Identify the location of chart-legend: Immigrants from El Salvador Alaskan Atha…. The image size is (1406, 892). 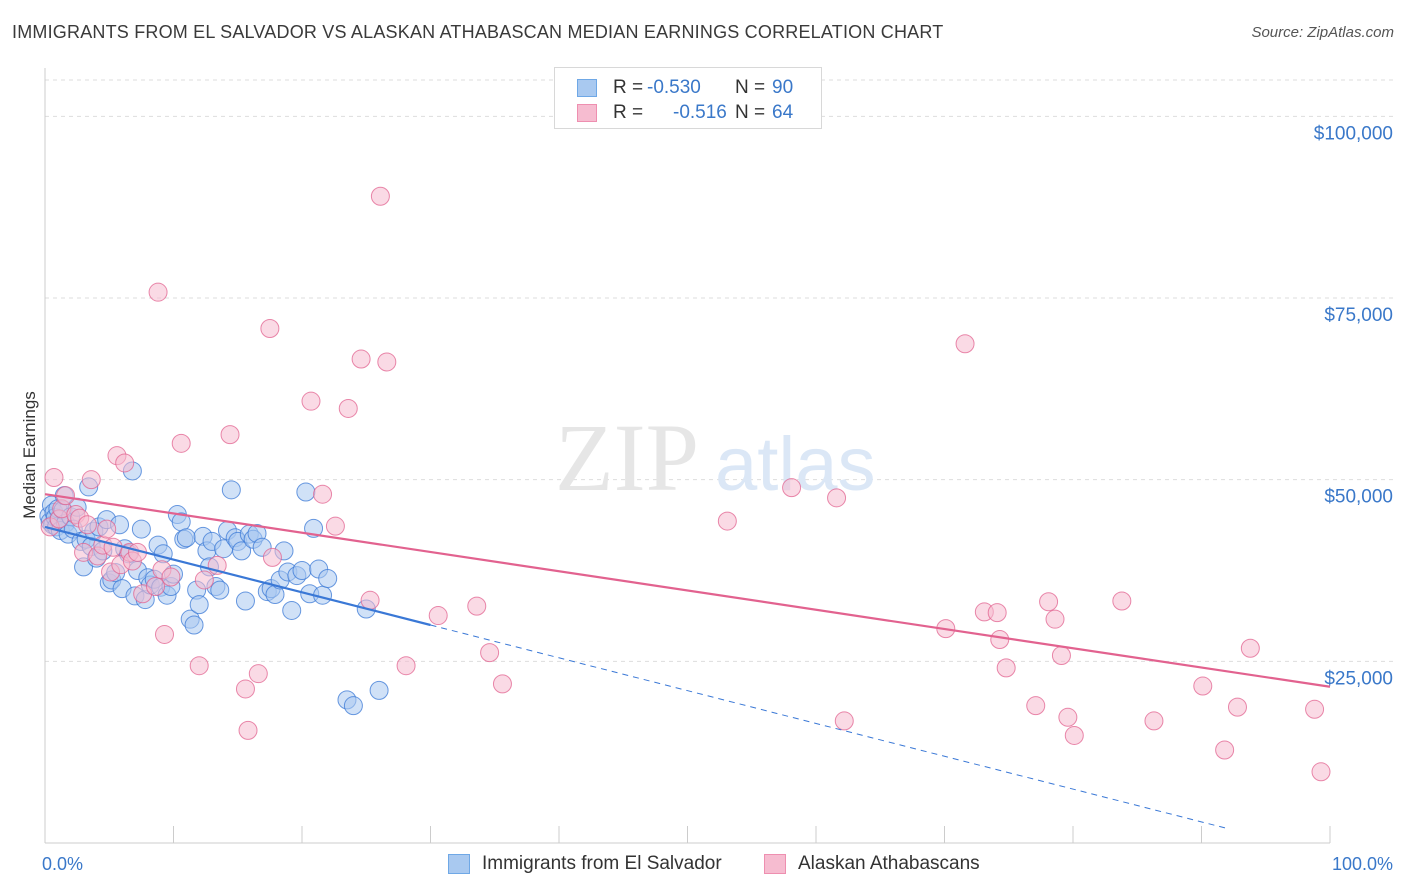
(703, 865).